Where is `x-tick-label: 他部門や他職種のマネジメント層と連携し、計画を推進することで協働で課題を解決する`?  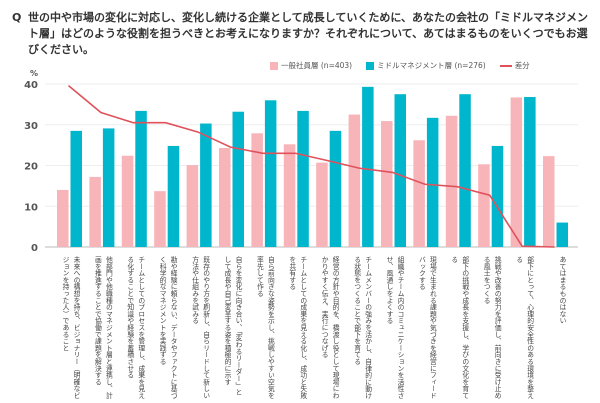
x-tick-label: 他部門や他職種のマネジメント層と連携し、計画を推進することで協働で課題を解決する is located at coordinates (103, 327).